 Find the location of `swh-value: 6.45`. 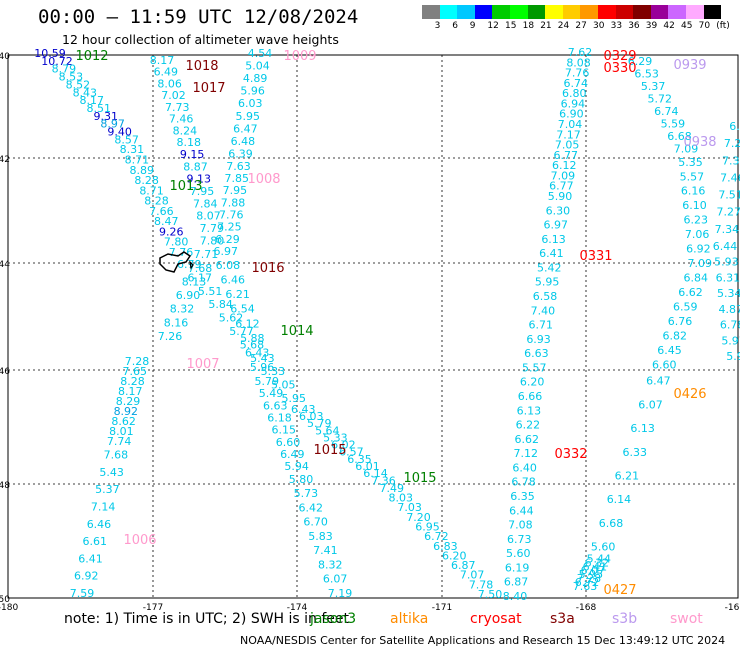

swh-value: 6.45 is located at coordinates (669, 350).